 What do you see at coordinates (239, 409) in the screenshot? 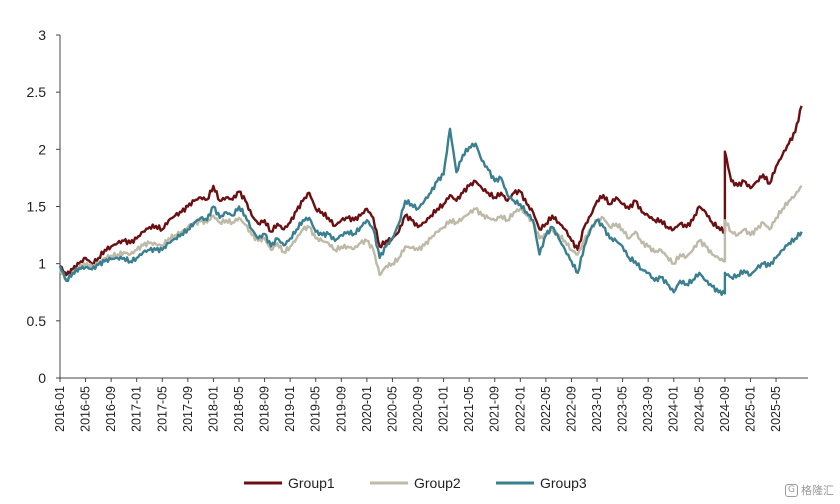
I see `x-tick-label: 2018-05` at bounding box center [239, 409].